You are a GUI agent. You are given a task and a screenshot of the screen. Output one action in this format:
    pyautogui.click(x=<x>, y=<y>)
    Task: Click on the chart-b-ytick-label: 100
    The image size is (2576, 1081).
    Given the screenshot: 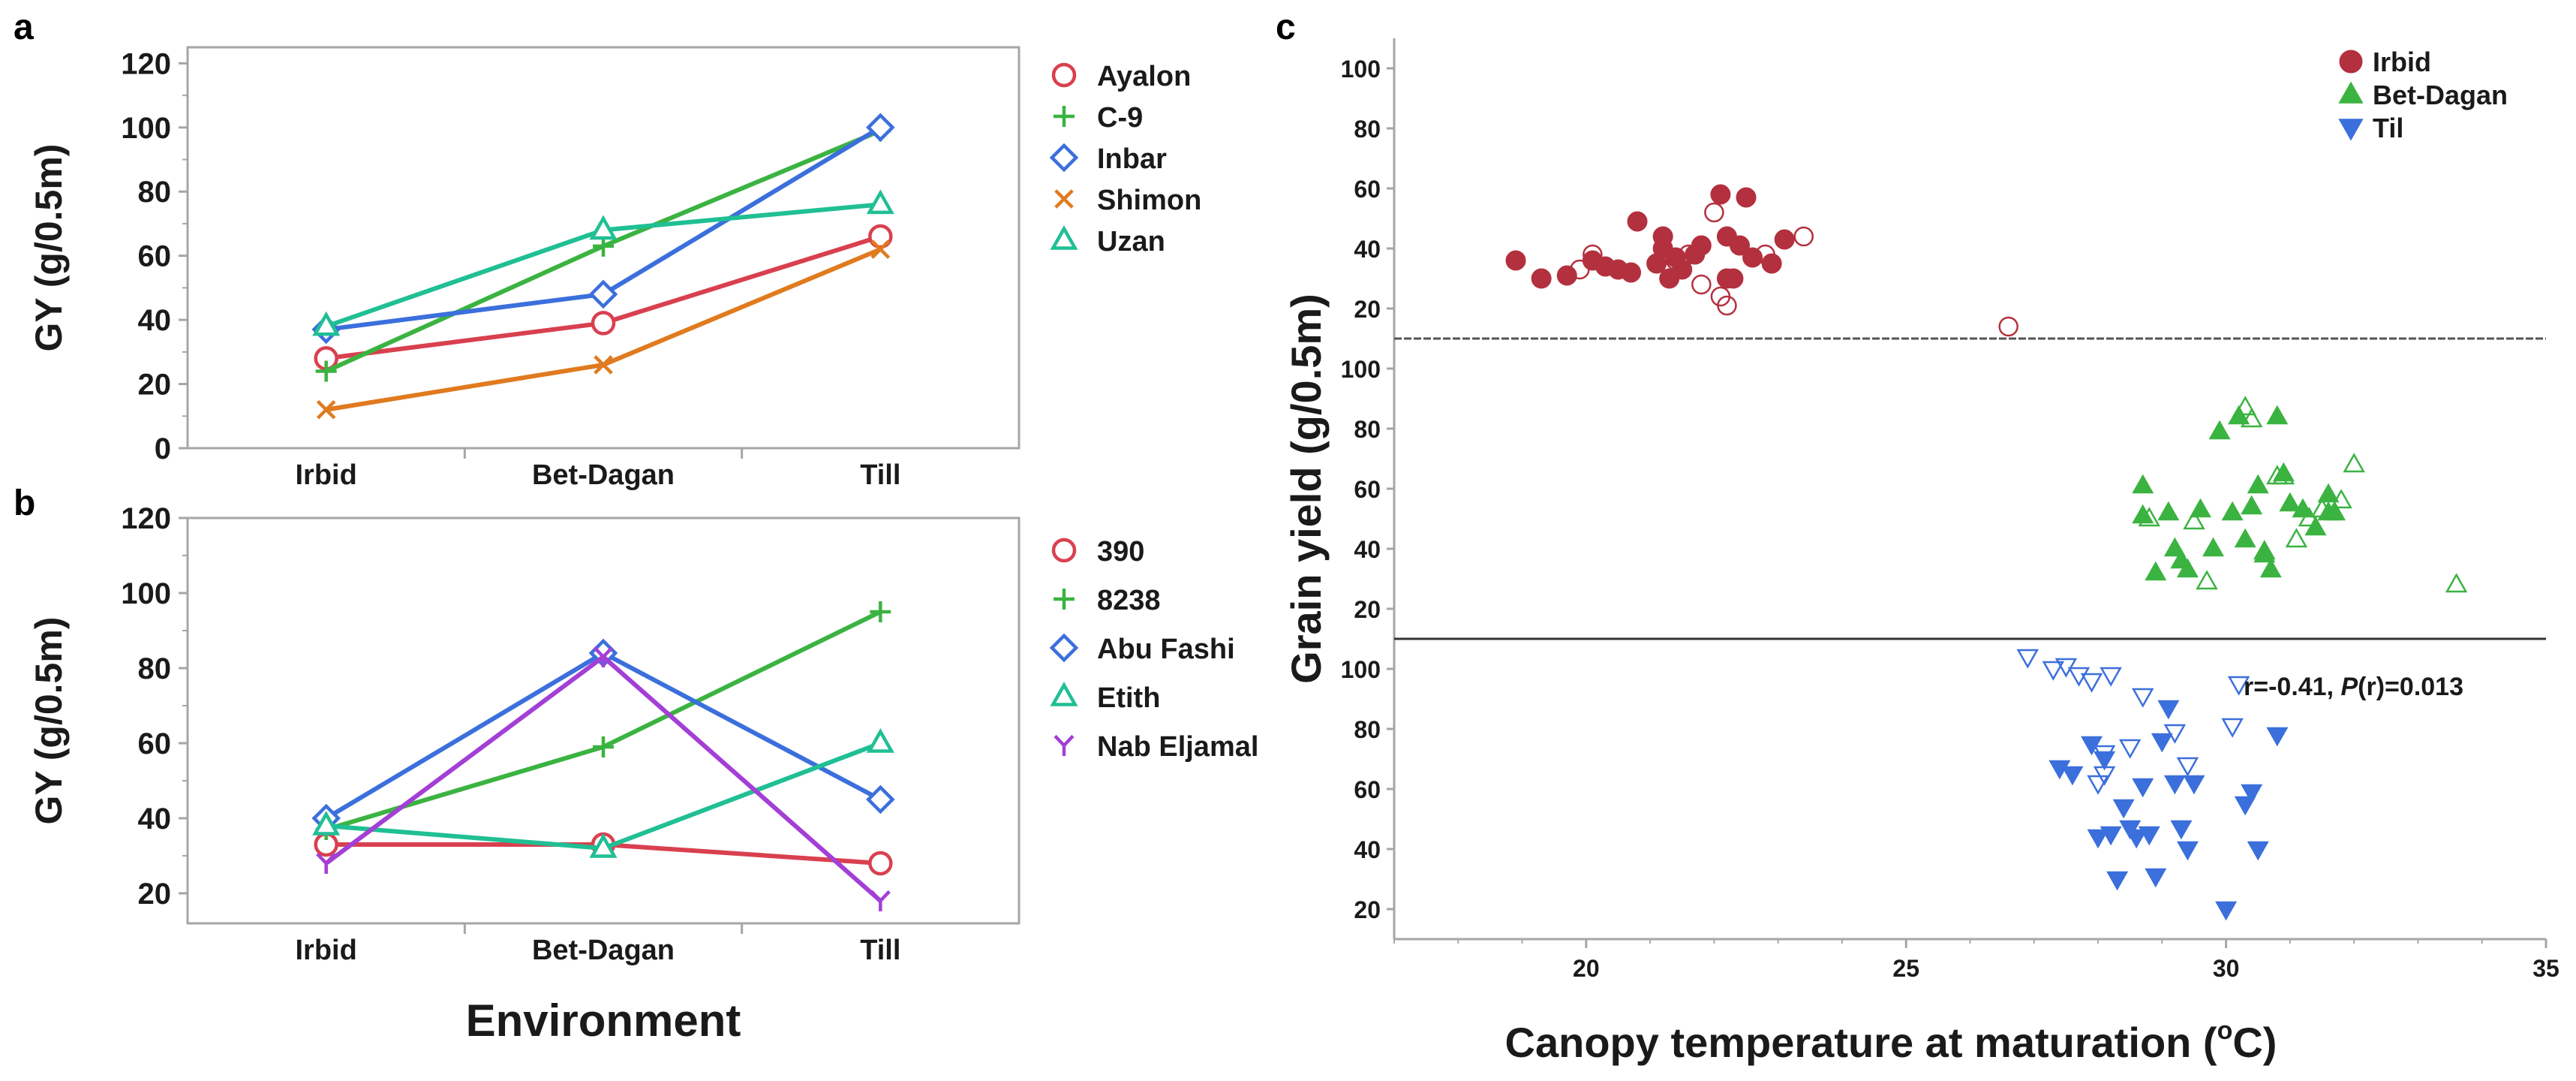 What is the action you would take?
    pyautogui.click(x=146, y=593)
    